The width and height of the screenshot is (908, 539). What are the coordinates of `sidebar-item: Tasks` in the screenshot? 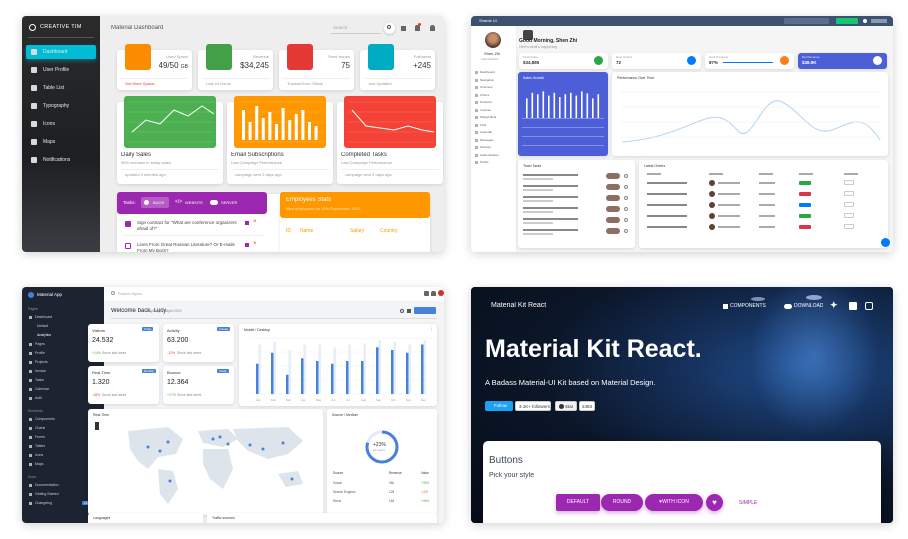 It's located at (39, 380).